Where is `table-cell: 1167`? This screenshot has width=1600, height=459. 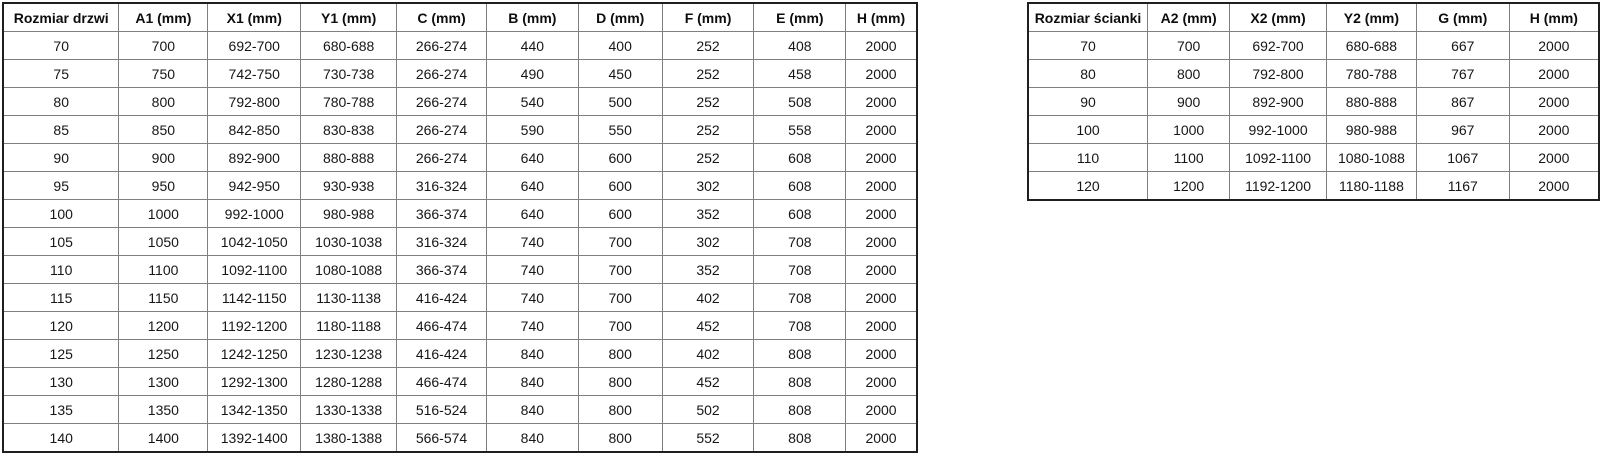
table-cell: 1167 is located at coordinates (1462, 186).